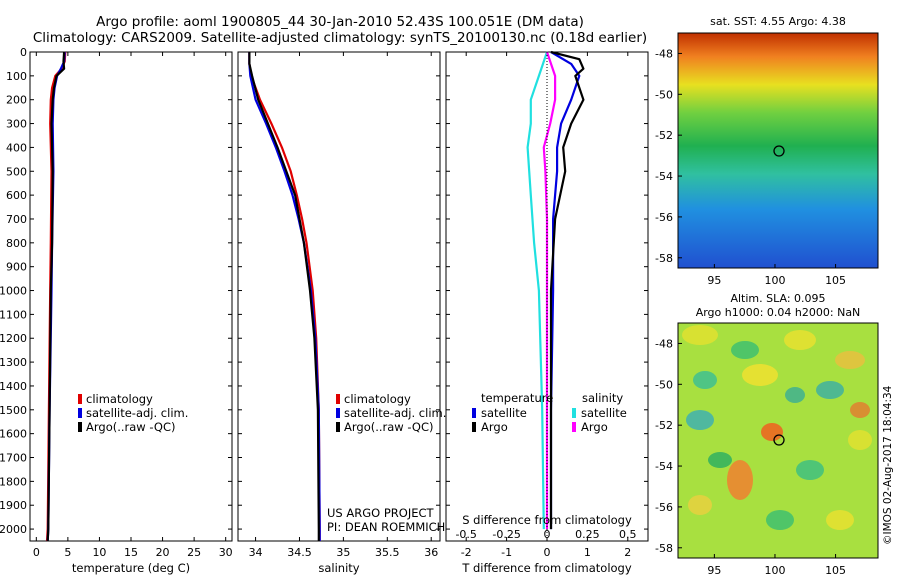  What do you see at coordinates (546, 568) in the screenshot?
I see `x-axis-label-diff: T difference from climatology` at bounding box center [546, 568].